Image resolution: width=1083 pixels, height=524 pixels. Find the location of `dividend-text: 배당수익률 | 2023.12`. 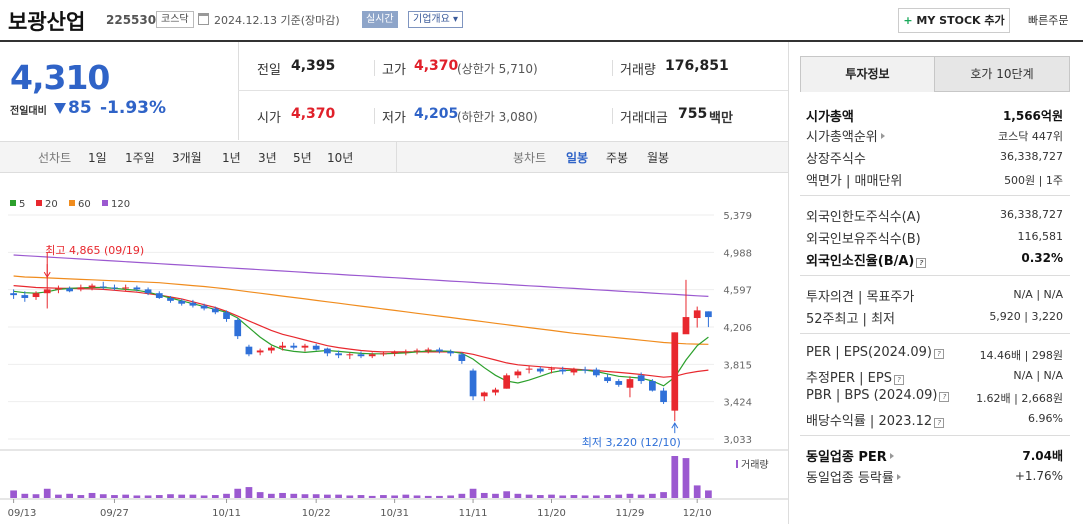

dividend-text: 배당수익률 | 2023.12 is located at coordinates (869, 421).